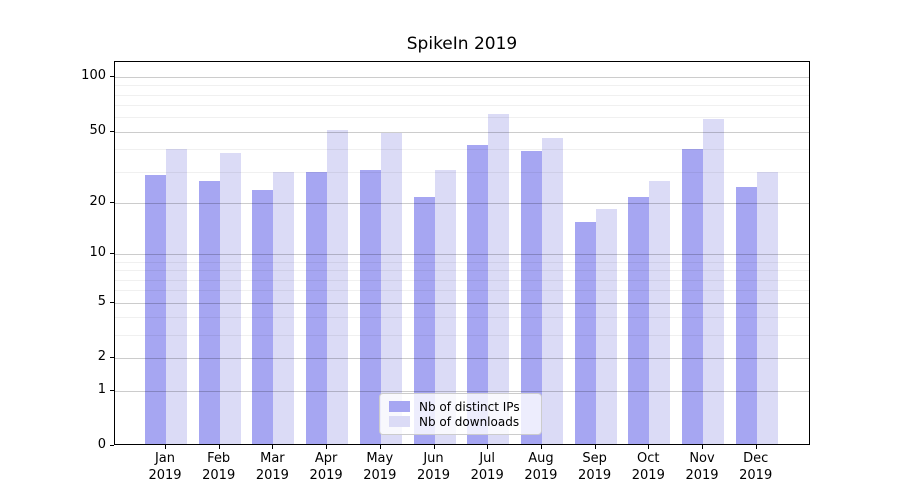 The width and height of the screenshot is (900, 500). Describe the element at coordinates (541, 447) in the screenshot. I see `x-tick-mark-aug` at that location.